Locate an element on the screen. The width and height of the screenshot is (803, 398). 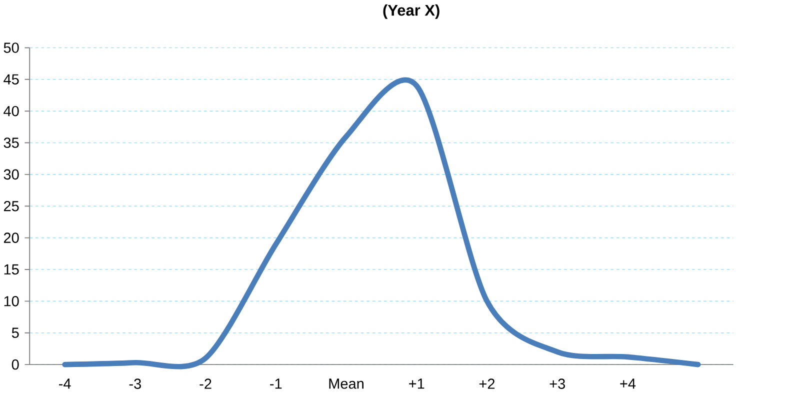
y-tick-label: 10 is located at coordinates (11, 301).